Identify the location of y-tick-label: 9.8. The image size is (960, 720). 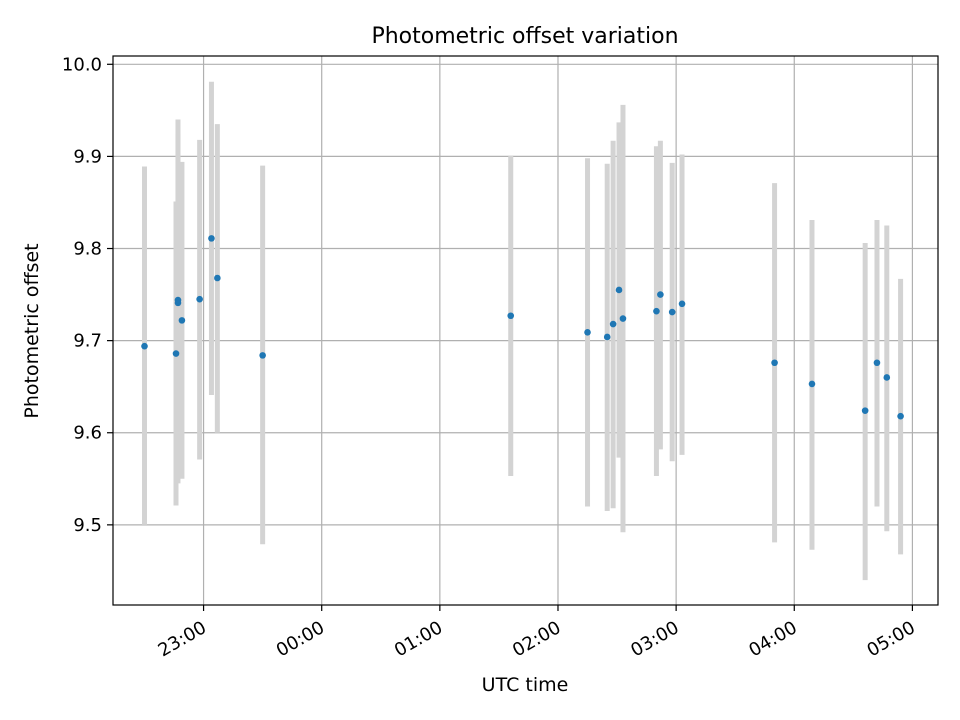
(87, 249).